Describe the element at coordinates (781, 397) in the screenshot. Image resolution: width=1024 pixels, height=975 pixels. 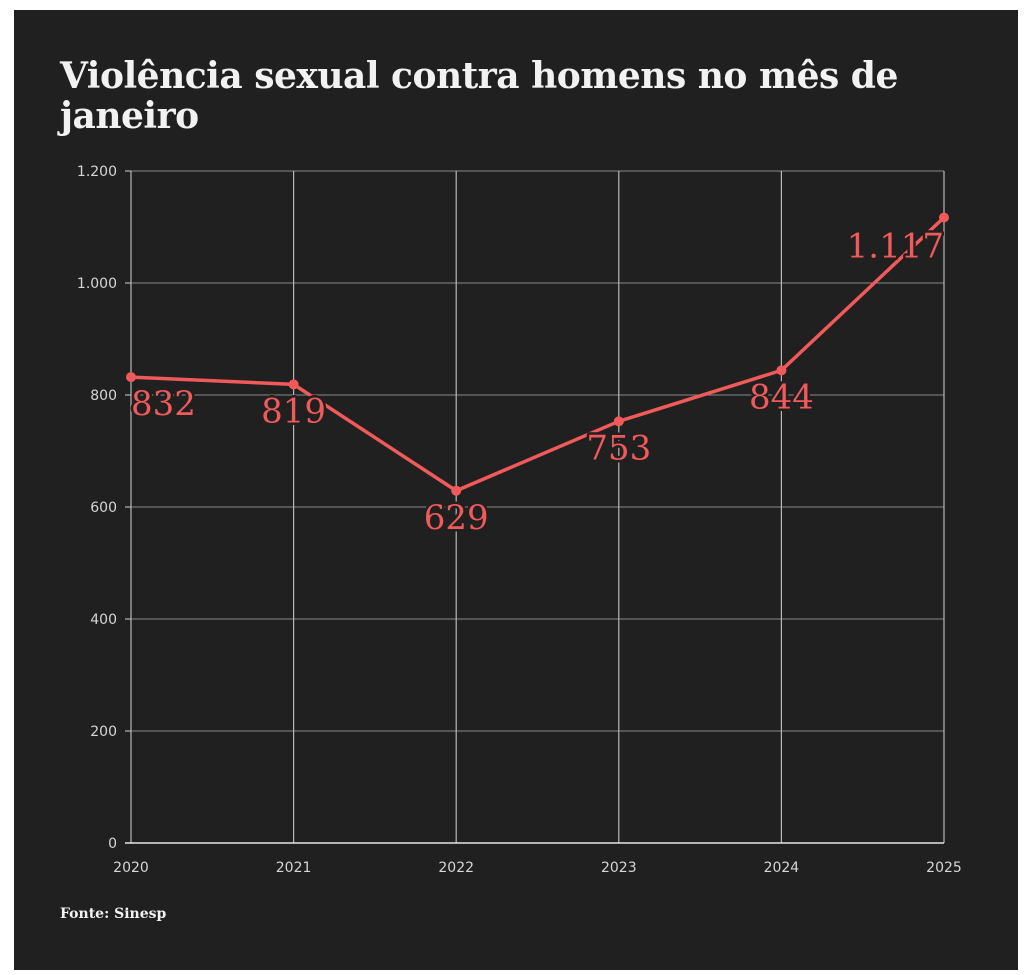
I see `data-label: 844` at that location.